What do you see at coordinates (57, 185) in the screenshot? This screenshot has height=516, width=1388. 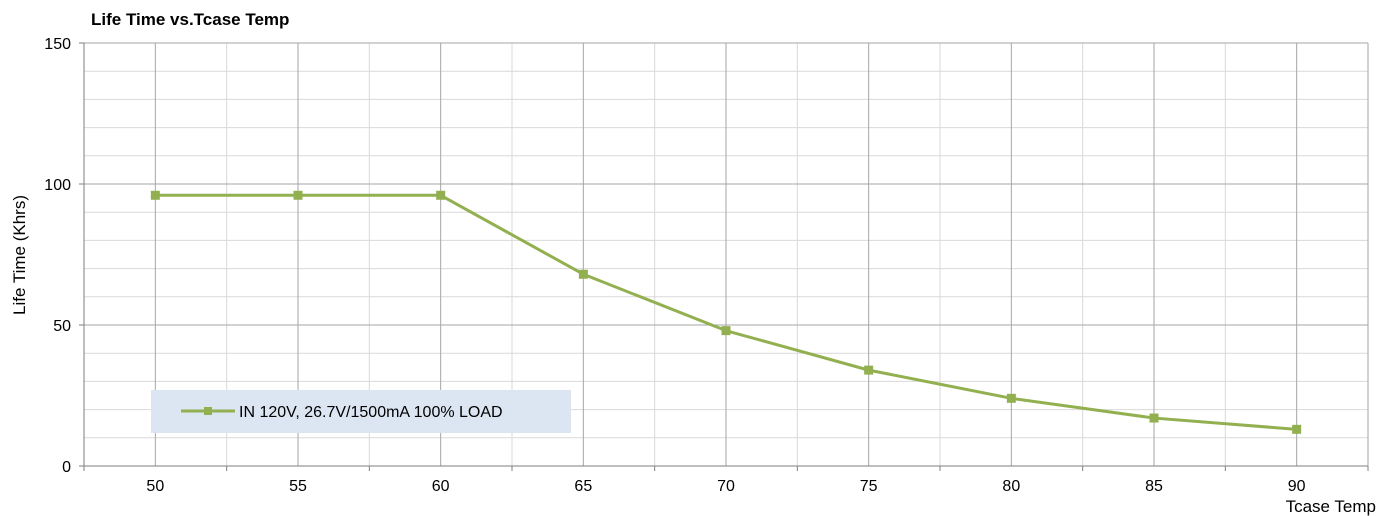 I see `y-tick-label: 100` at bounding box center [57, 185].